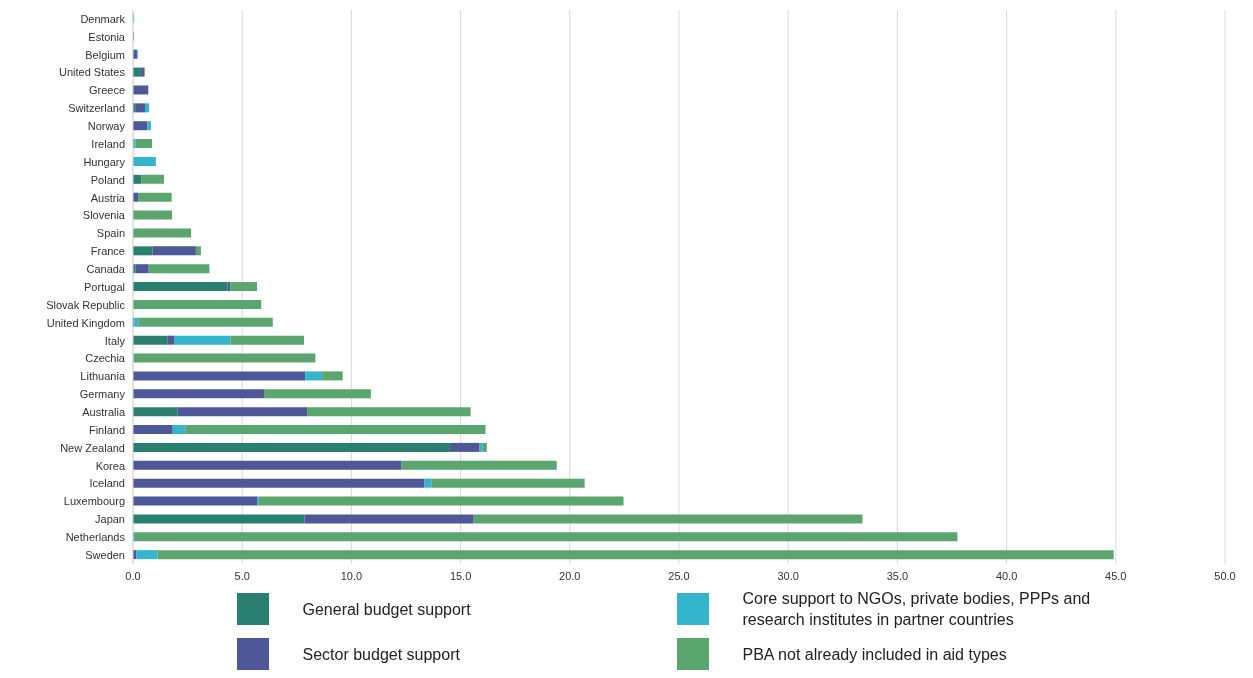 The image size is (1253, 678). I want to click on x-tick-label: 25.0, so click(679, 575).